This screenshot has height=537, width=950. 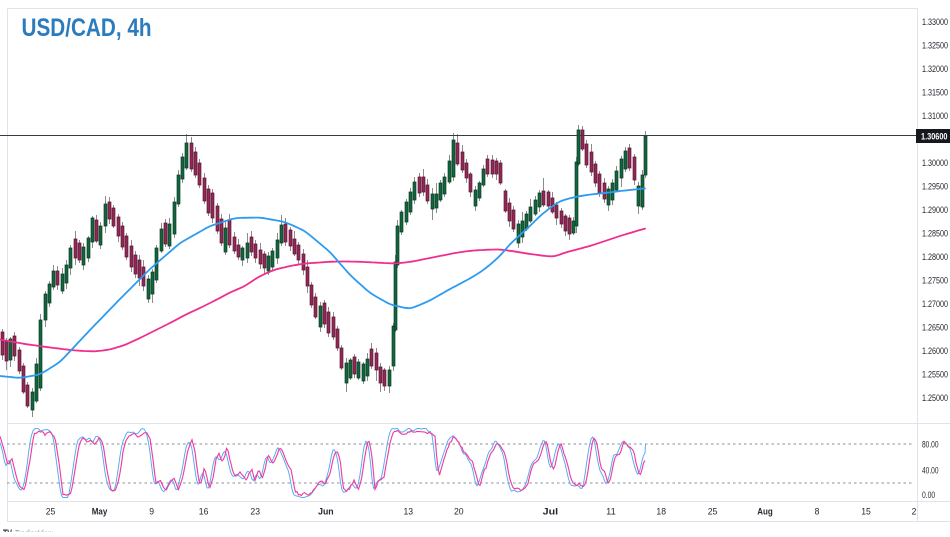 What do you see at coordinates (551, 512) in the screenshot?
I see `svg-text: Jul` at bounding box center [551, 512].